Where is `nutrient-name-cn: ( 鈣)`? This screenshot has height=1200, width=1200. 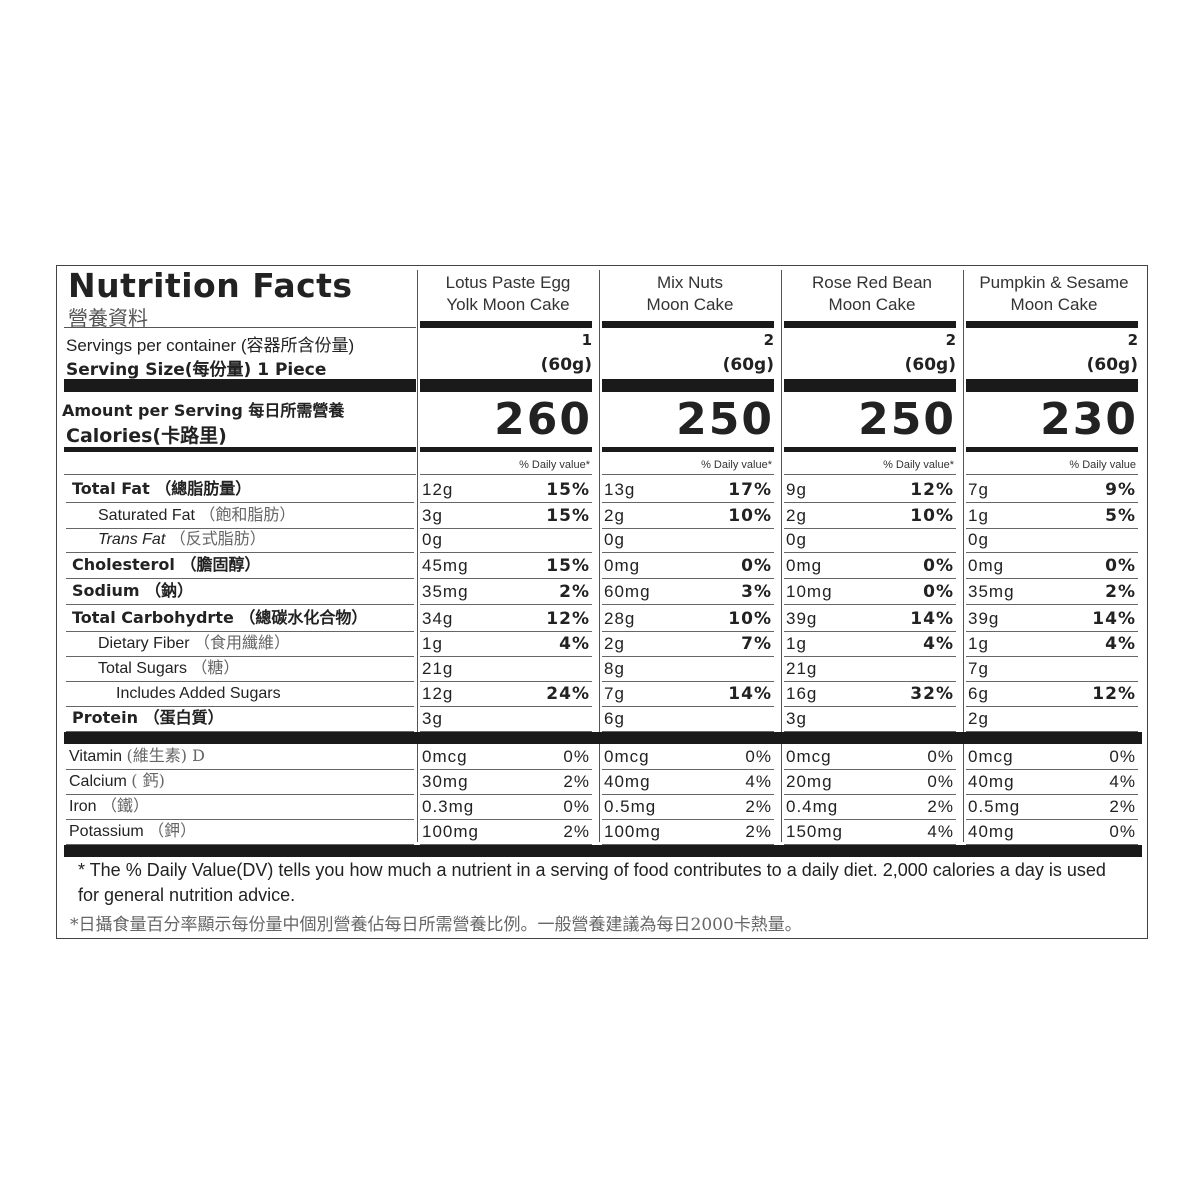
nutrient-name-cn: ( 鈣) is located at coordinates (148, 780).